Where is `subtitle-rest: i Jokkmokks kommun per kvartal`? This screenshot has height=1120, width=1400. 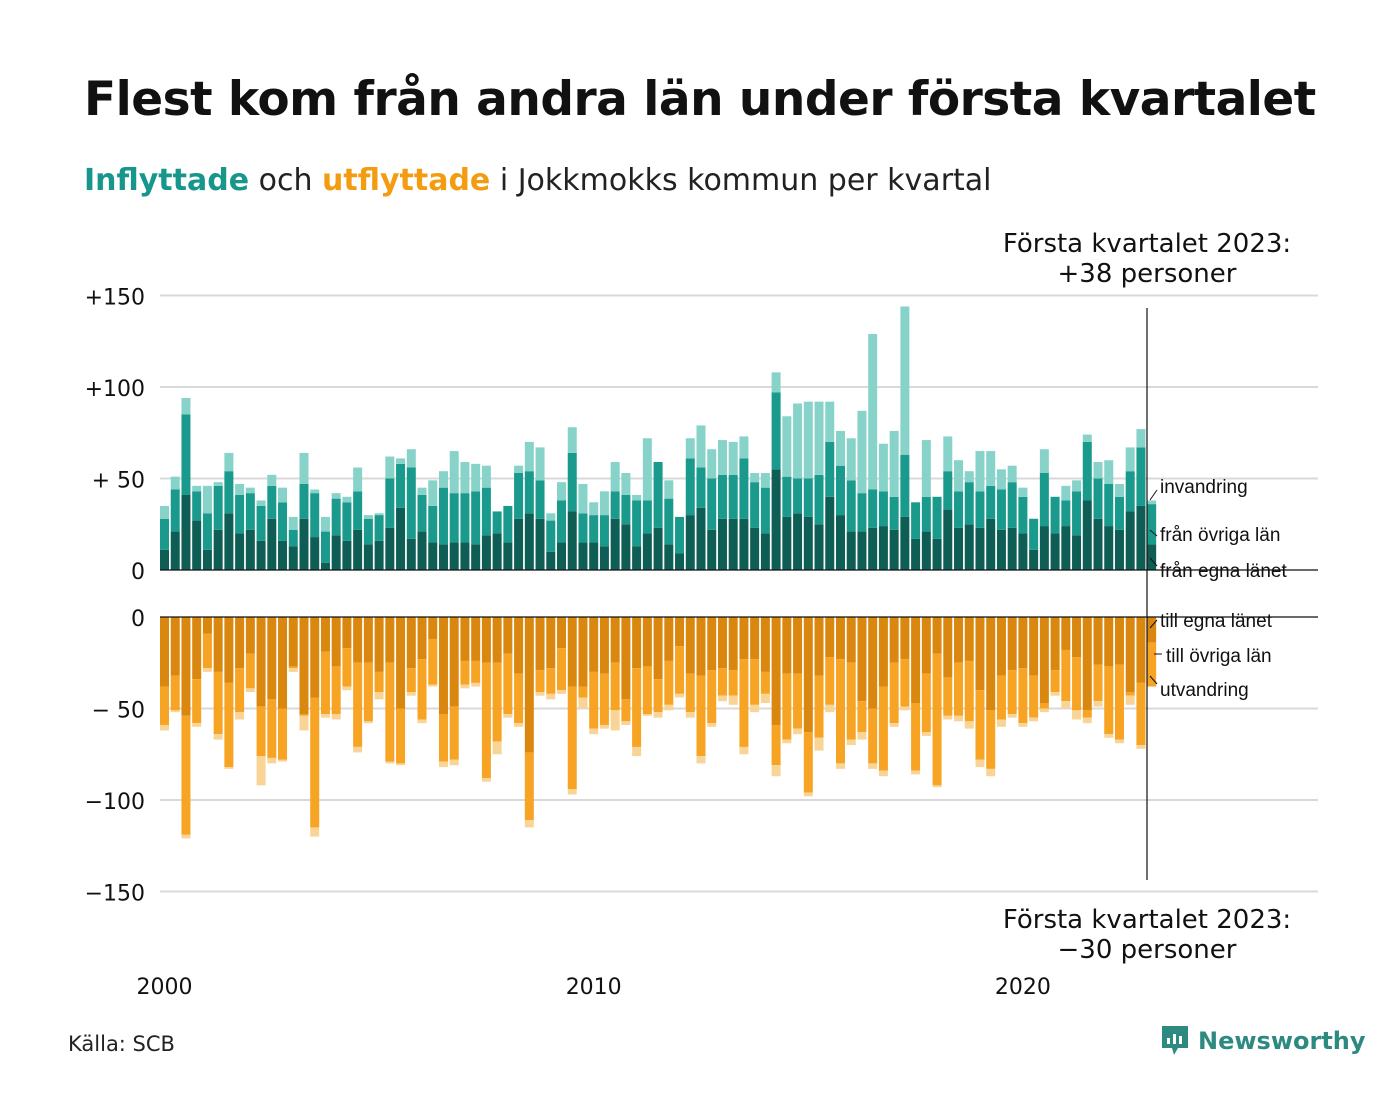
subtitle-rest: i Jokkmokks kommun per kvartal is located at coordinates (745, 180).